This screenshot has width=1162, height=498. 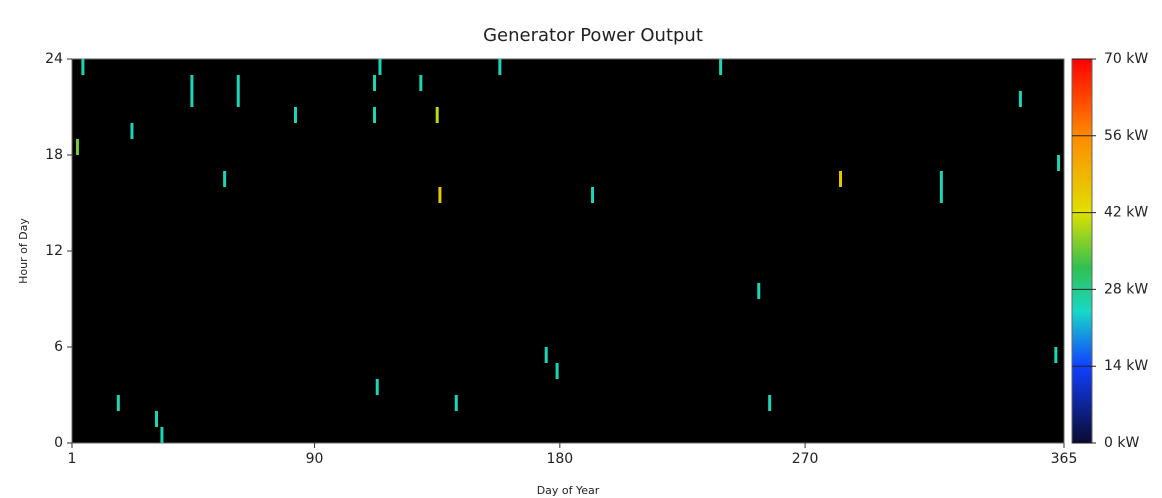 I want to click on x-tick-label: 180, so click(x=559, y=459).